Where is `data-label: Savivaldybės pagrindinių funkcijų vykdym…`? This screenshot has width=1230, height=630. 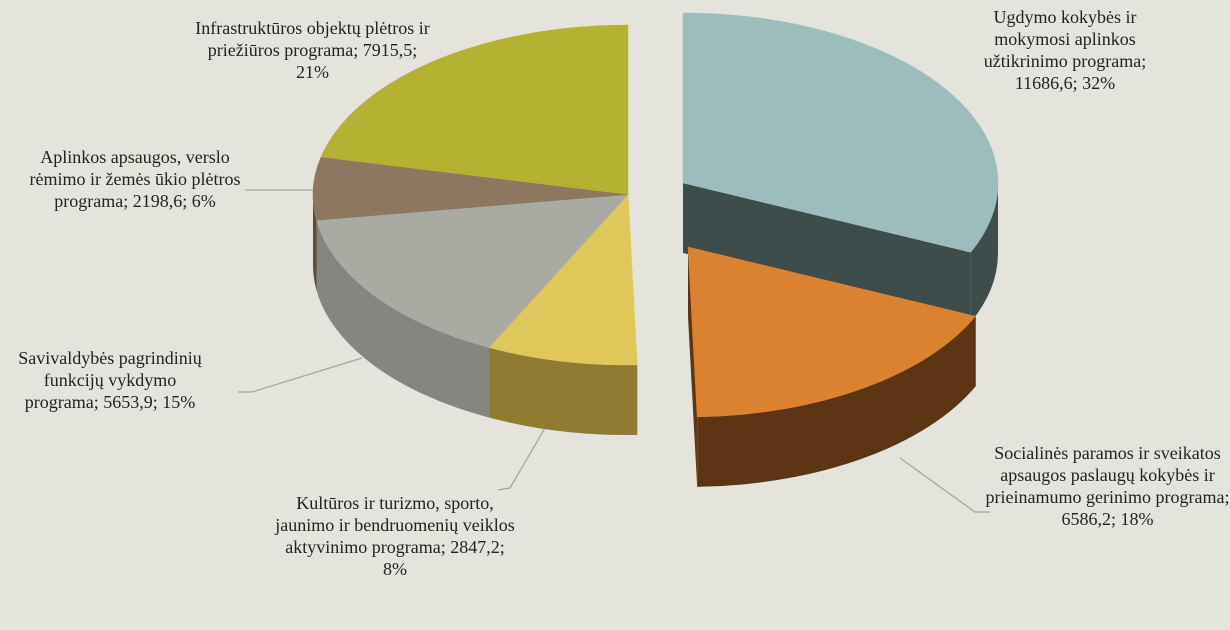 data-label: Savivaldybės pagrindinių funkcijų vykdym… is located at coordinates (110, 380).